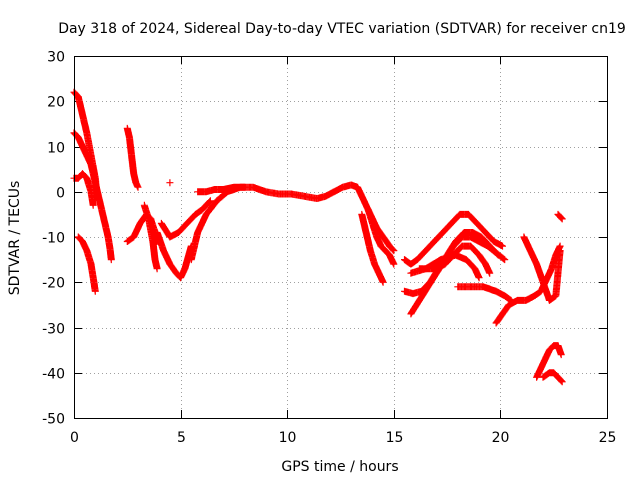 The image size is (640, 480). I want to click on x-axis-label: GPS time / hours, so click(339, 467).